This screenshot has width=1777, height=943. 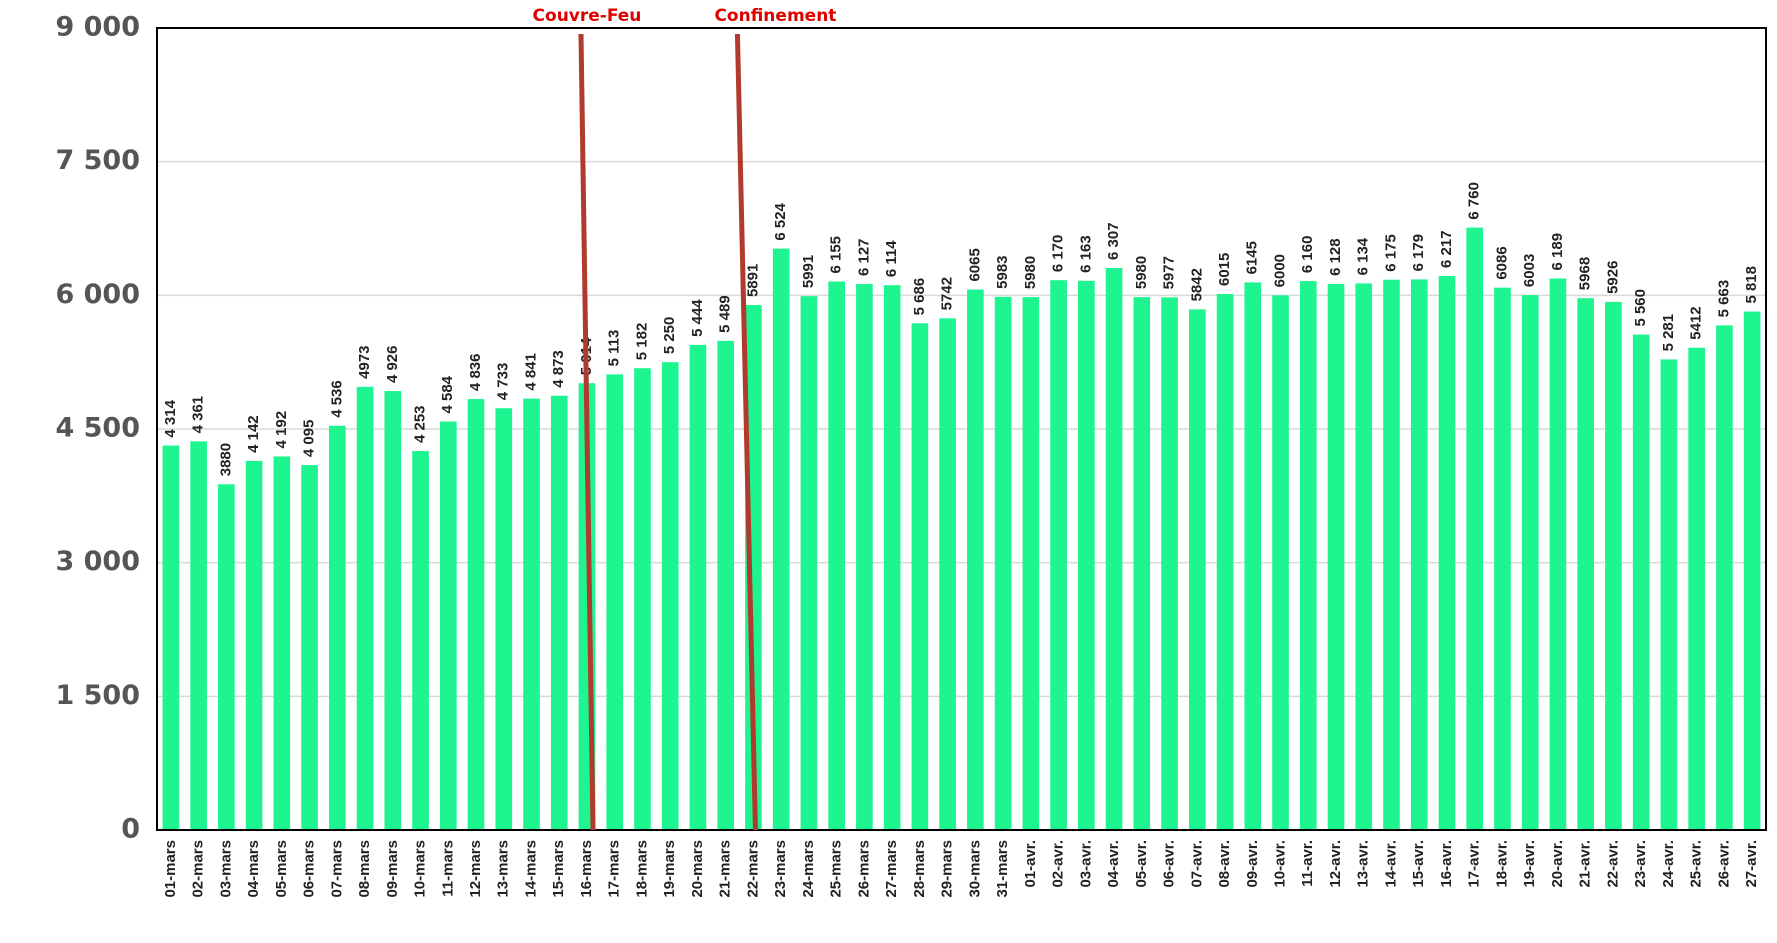 I want to click on value-label: 5 663, so click(x=1723, y=299).